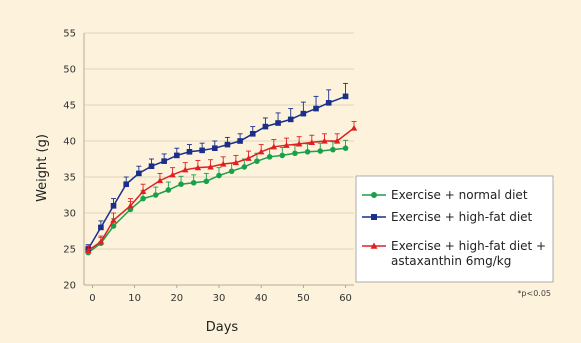  What do you see at coordinates (69, 106) in the screenshot?
I see `y-tick-label: 45` at bounding box center [69, 106].